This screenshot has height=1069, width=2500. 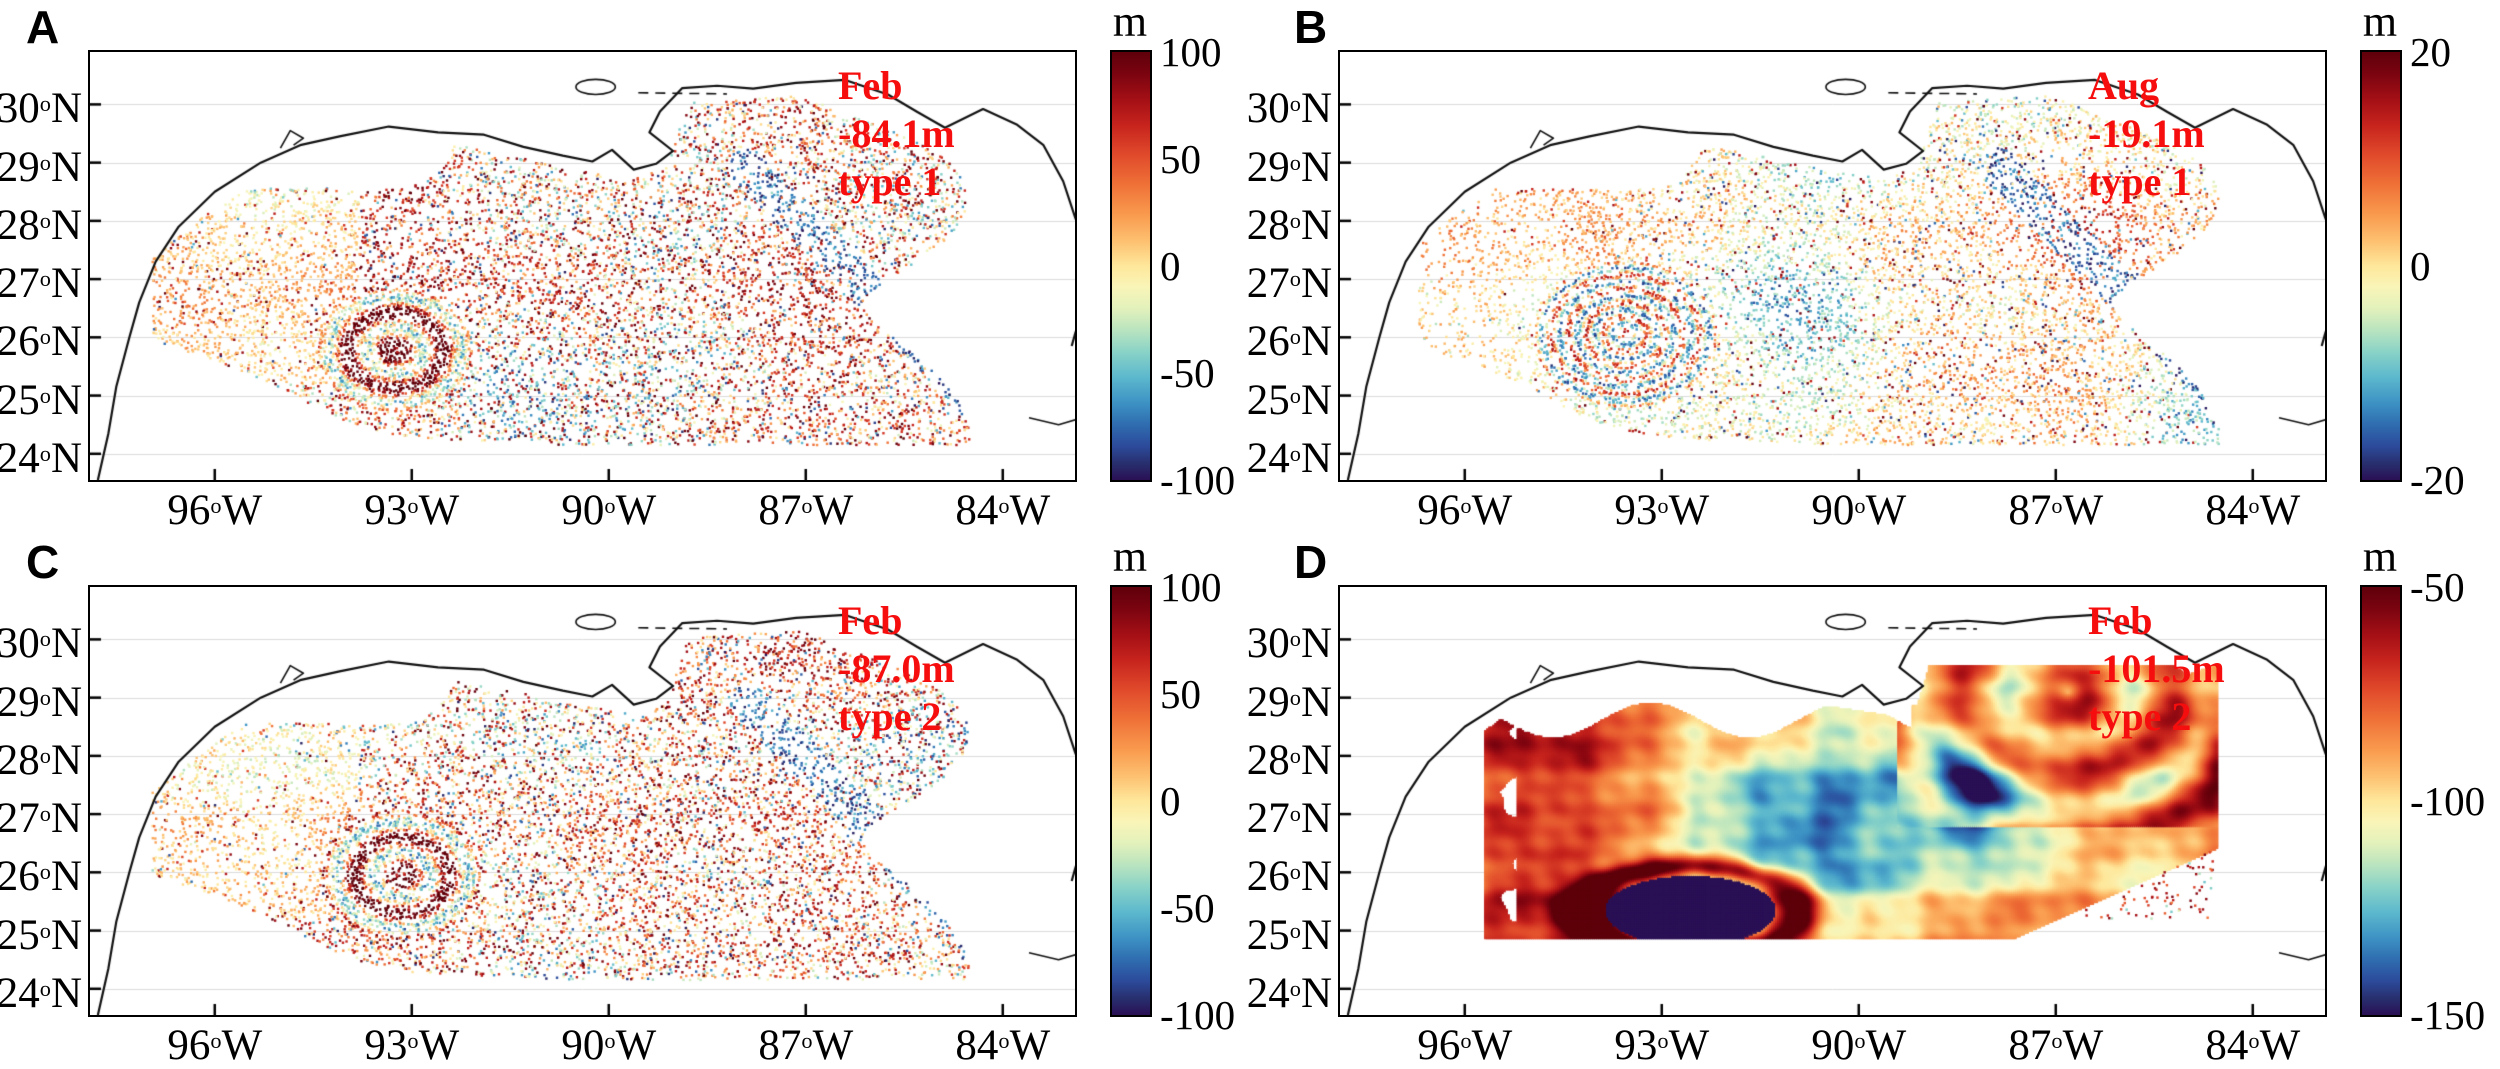 I want to click on annotation-depth: -84.1m, so click(x=896, y=133).